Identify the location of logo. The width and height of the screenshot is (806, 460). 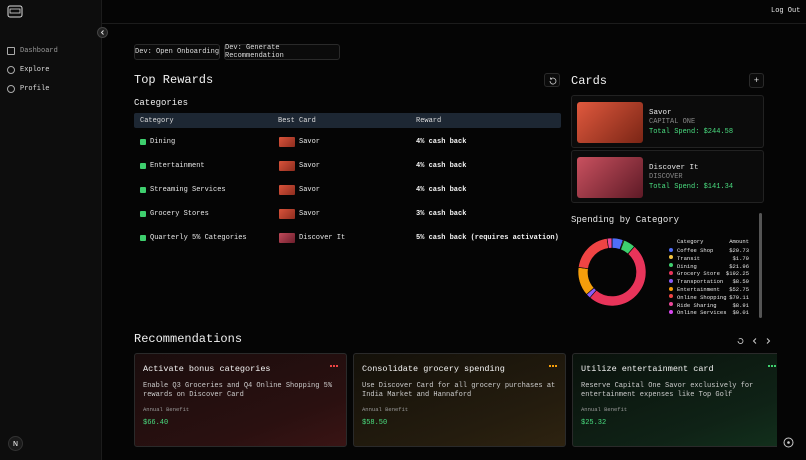
(15, 11).